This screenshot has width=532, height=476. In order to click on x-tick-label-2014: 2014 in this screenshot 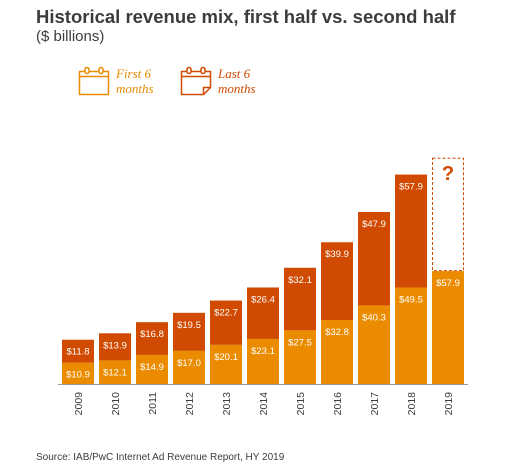, I will do `click(264, 404)`.